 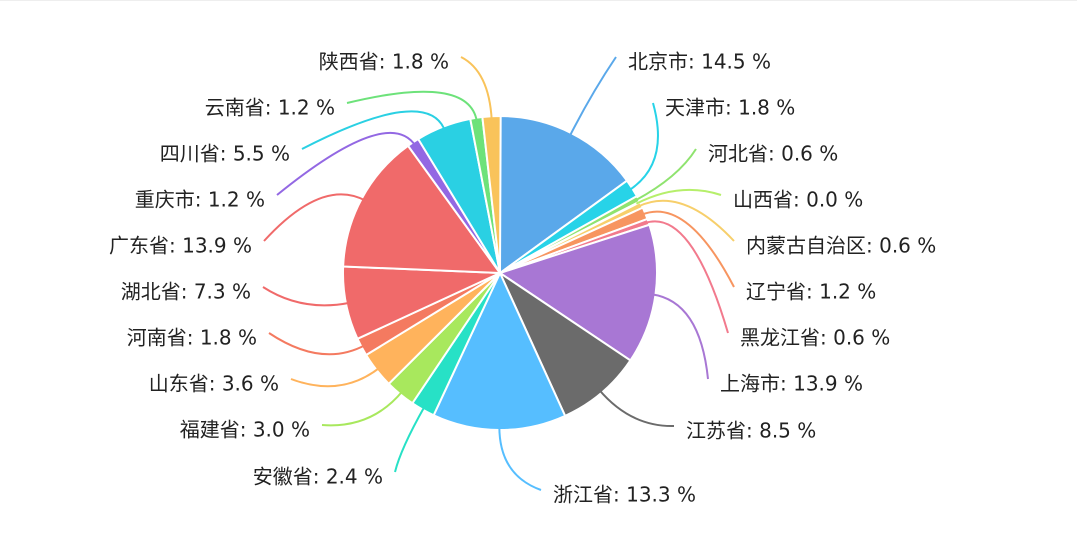 What do you see at coordinates (186, 292) in the screenshot?
I see `slice-label-hubei: 湖北省: 7.3 %` at bounding box center [186, 292].